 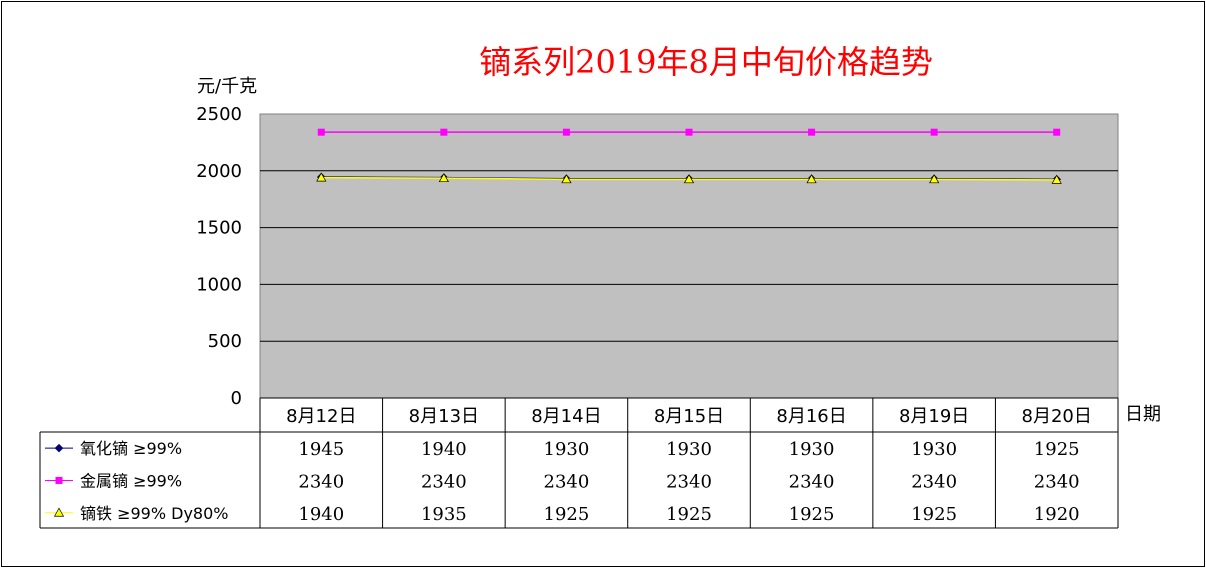 What do you see at coordinates (706, 62) in the screenshot?
I see `chart-title: 镝系列2019年8月中旬价格趋势` at bounding box center [706, 62].